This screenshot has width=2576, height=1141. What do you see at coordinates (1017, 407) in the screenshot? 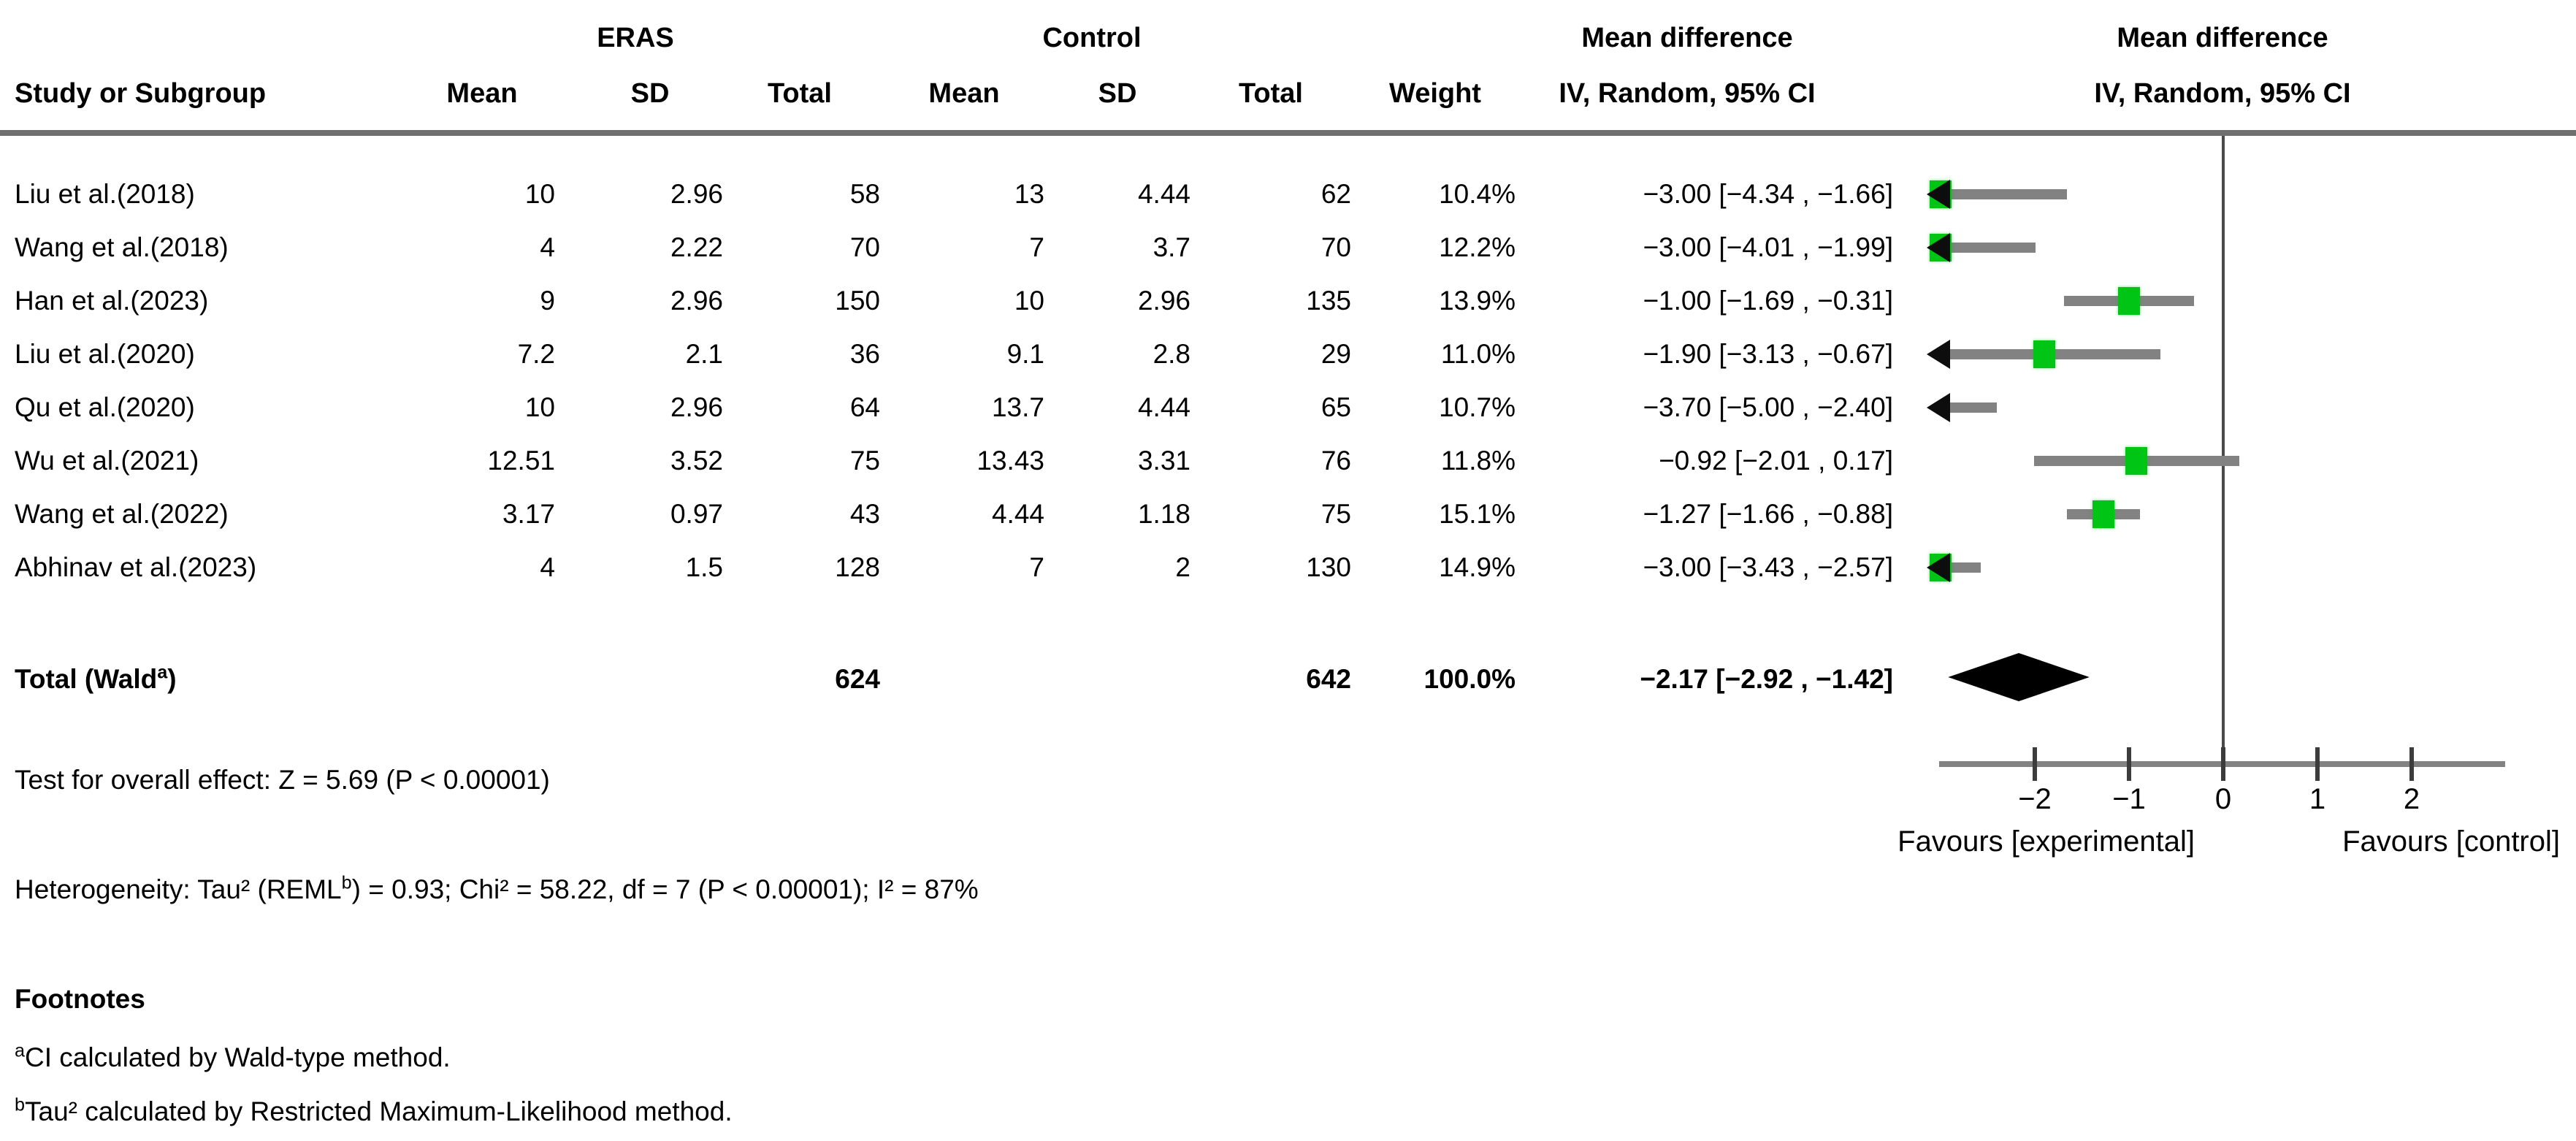
I see `control-mean-cell: 13.7` at bounding box center [1017, 407].